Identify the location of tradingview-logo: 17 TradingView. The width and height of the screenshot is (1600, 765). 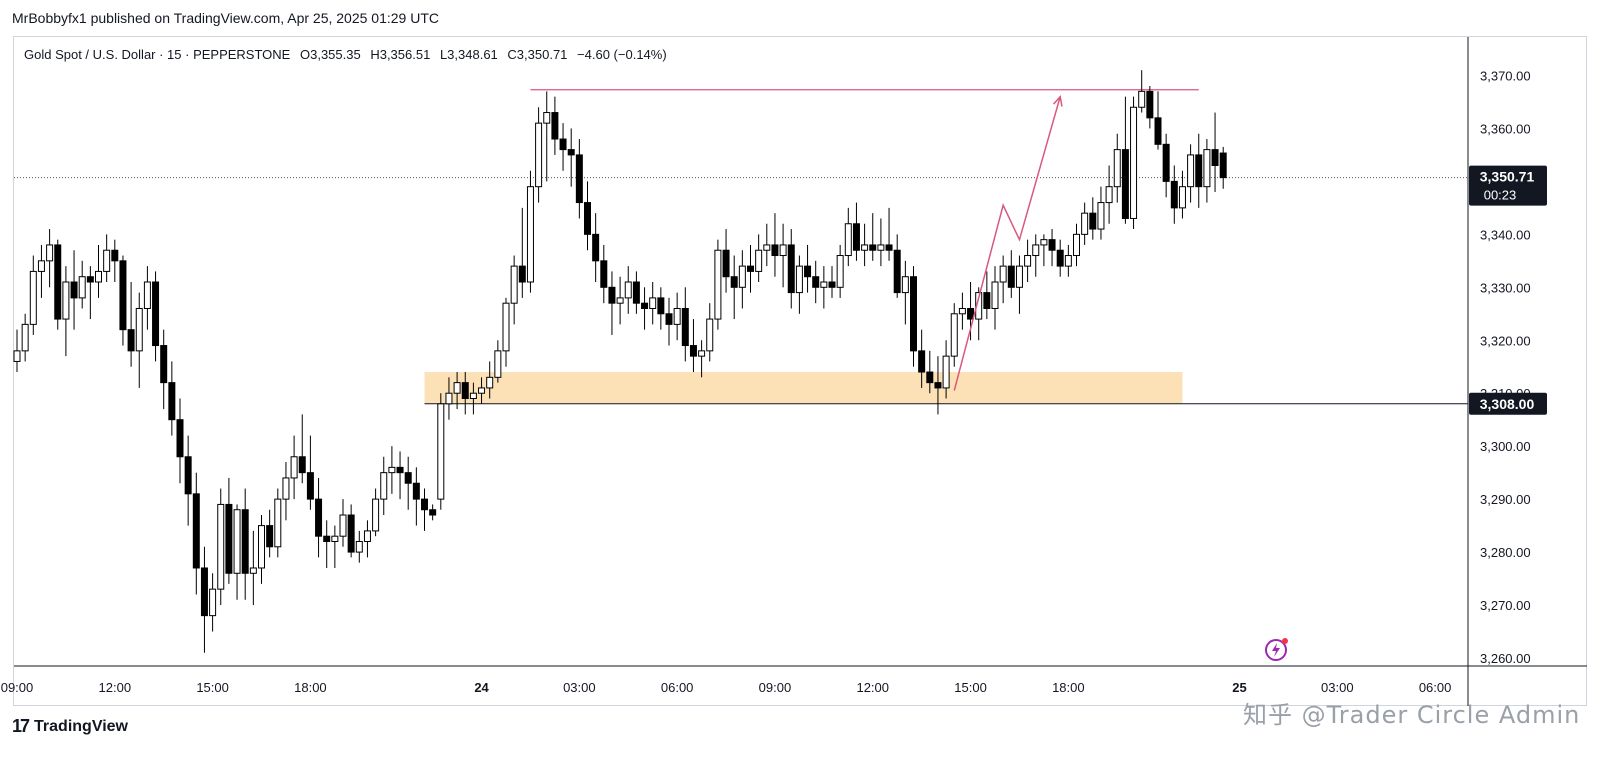
(70, 726).